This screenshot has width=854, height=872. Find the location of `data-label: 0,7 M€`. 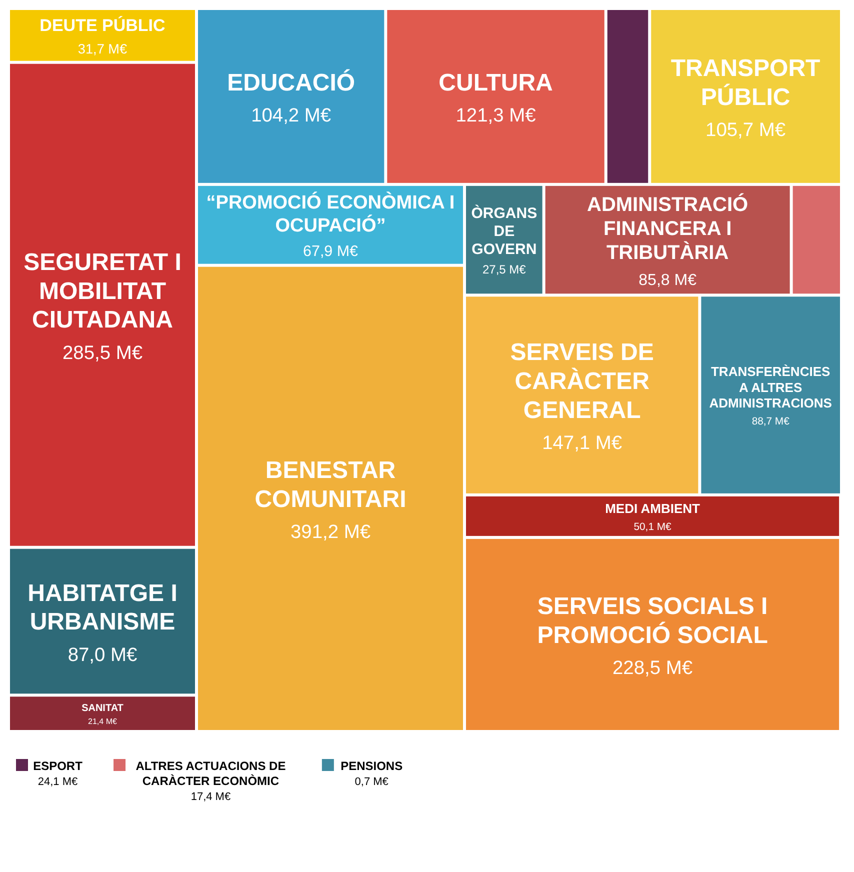

data-label: 0,7 M€ is located at coordinates (371, 782).